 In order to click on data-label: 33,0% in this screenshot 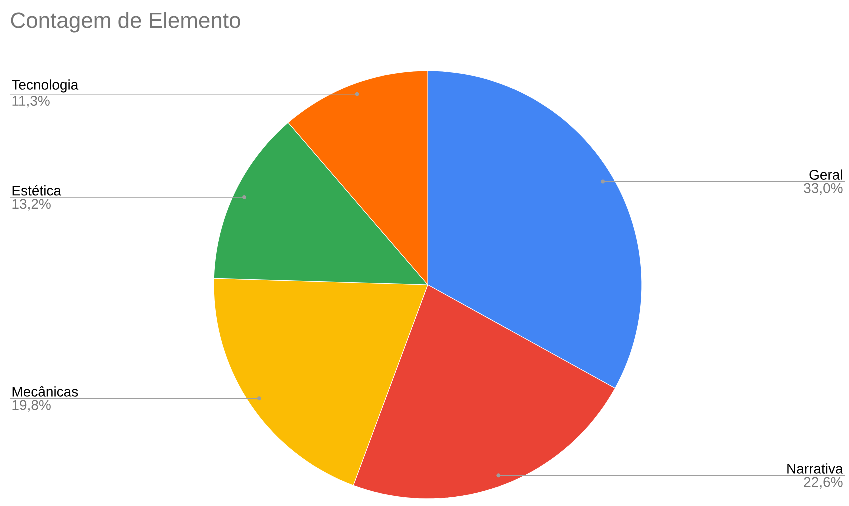, I will do `click(823, 189)`.